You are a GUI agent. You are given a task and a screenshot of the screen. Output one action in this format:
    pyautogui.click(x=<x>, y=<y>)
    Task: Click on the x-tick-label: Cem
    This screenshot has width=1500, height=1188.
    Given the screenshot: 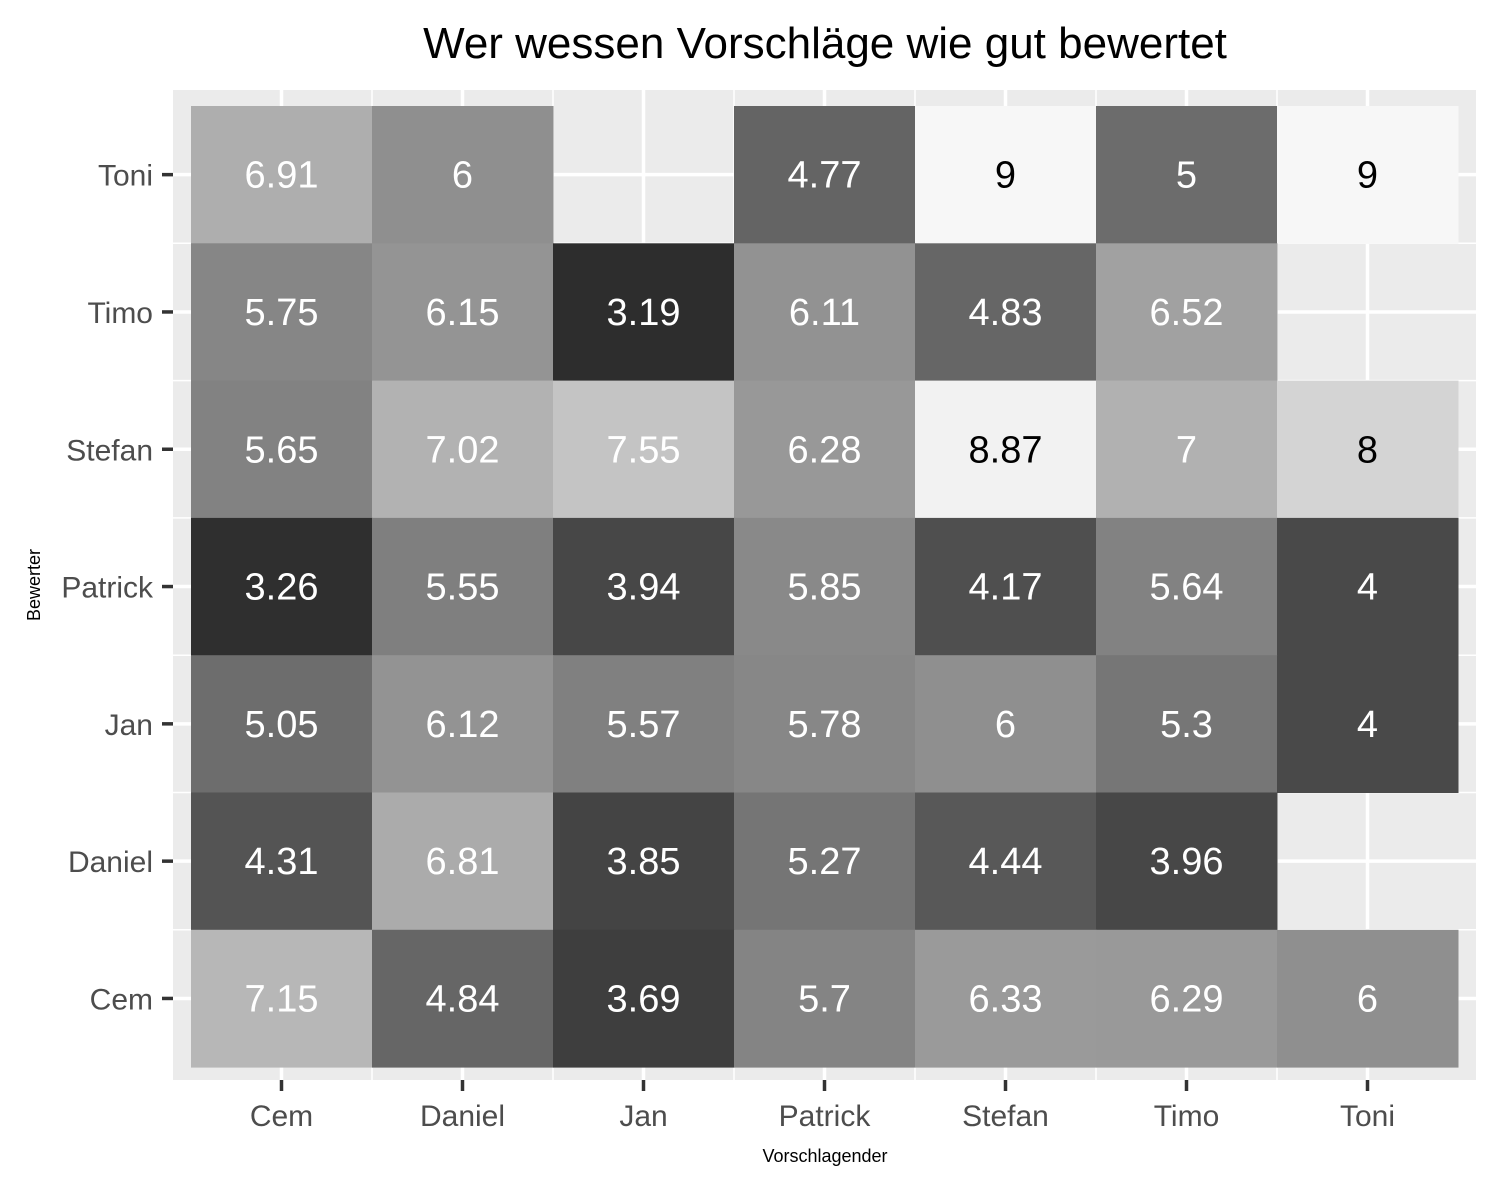 What is the action you would take?
    pyautogui.click(x=281, y=1116)
    